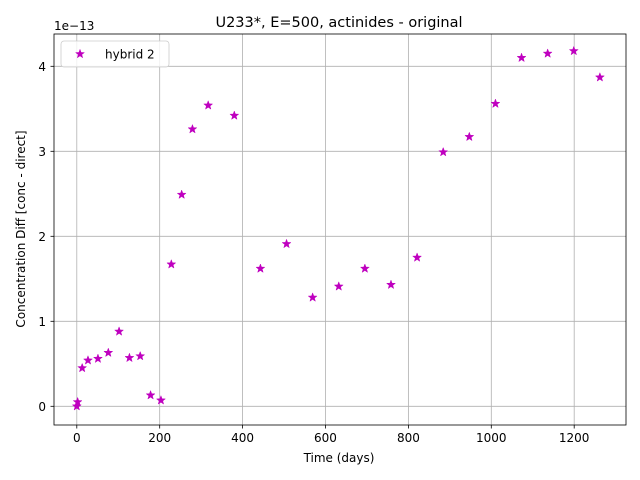 This screenshot has height=480, width=640. Describe the element at coordinates (574, 438) in the screenshot. I see `x-tick-label: 1200` at that location.